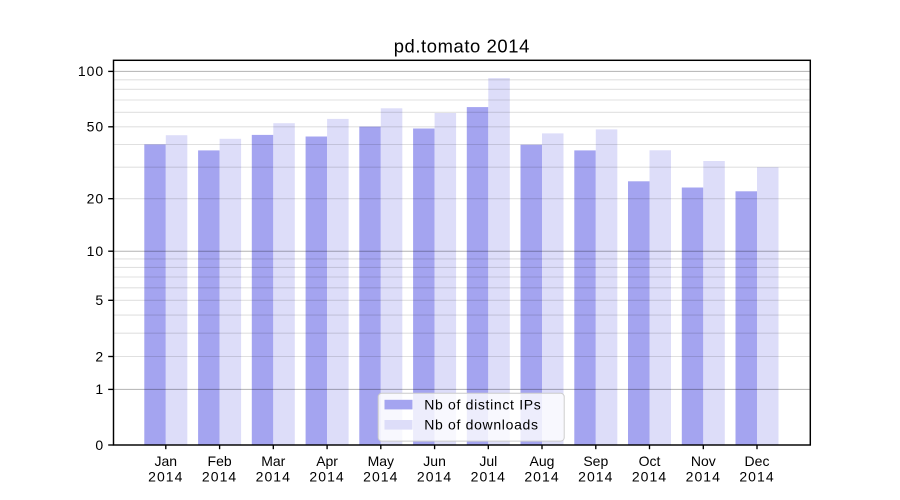 Image resolution: width=900 pixels, height=500 pixels. What do you see at coordinates (434, 461) in the screenshot?
I see `svg-text: Jun` at bounding box center [434, 461].